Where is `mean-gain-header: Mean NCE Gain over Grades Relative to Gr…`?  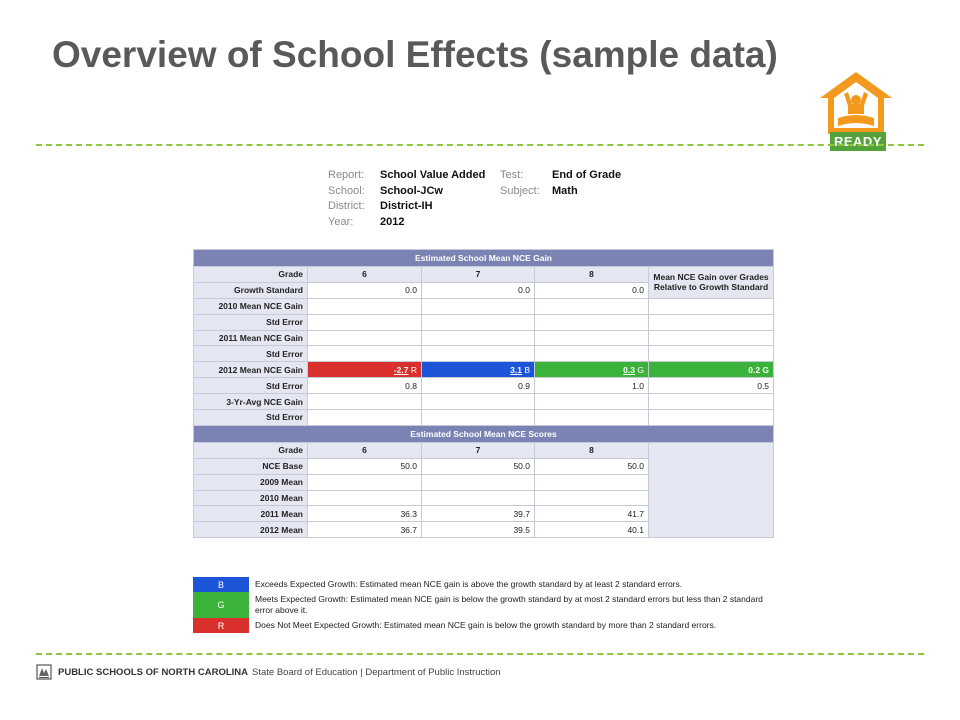
mean-gain-header: Mean NCE Gain over Grades Relative to Gr… is located at coordinates (711, 282).